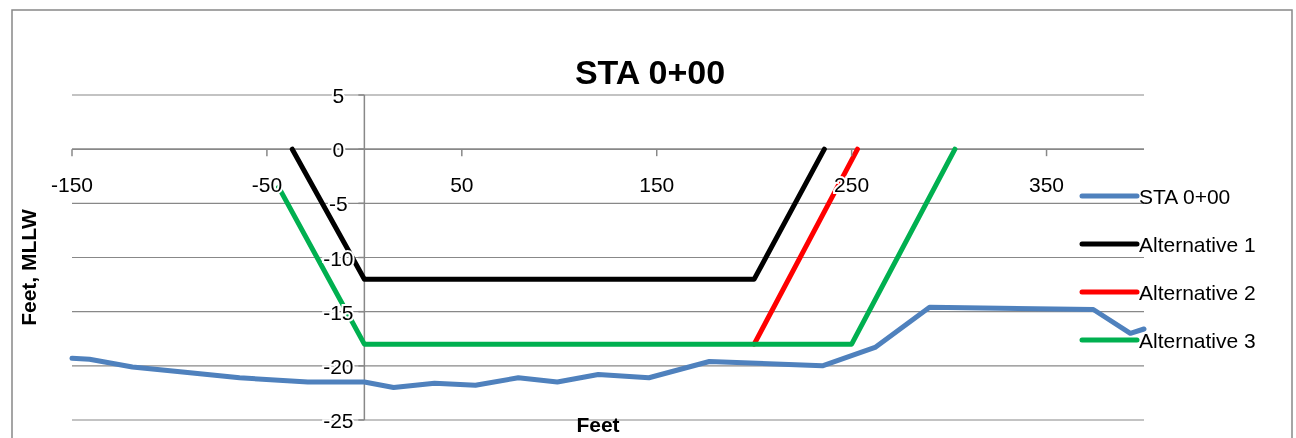  Describe the element at coordinates (72, 185) in the screenshot. I see `x-tick-label: -150` at that location.